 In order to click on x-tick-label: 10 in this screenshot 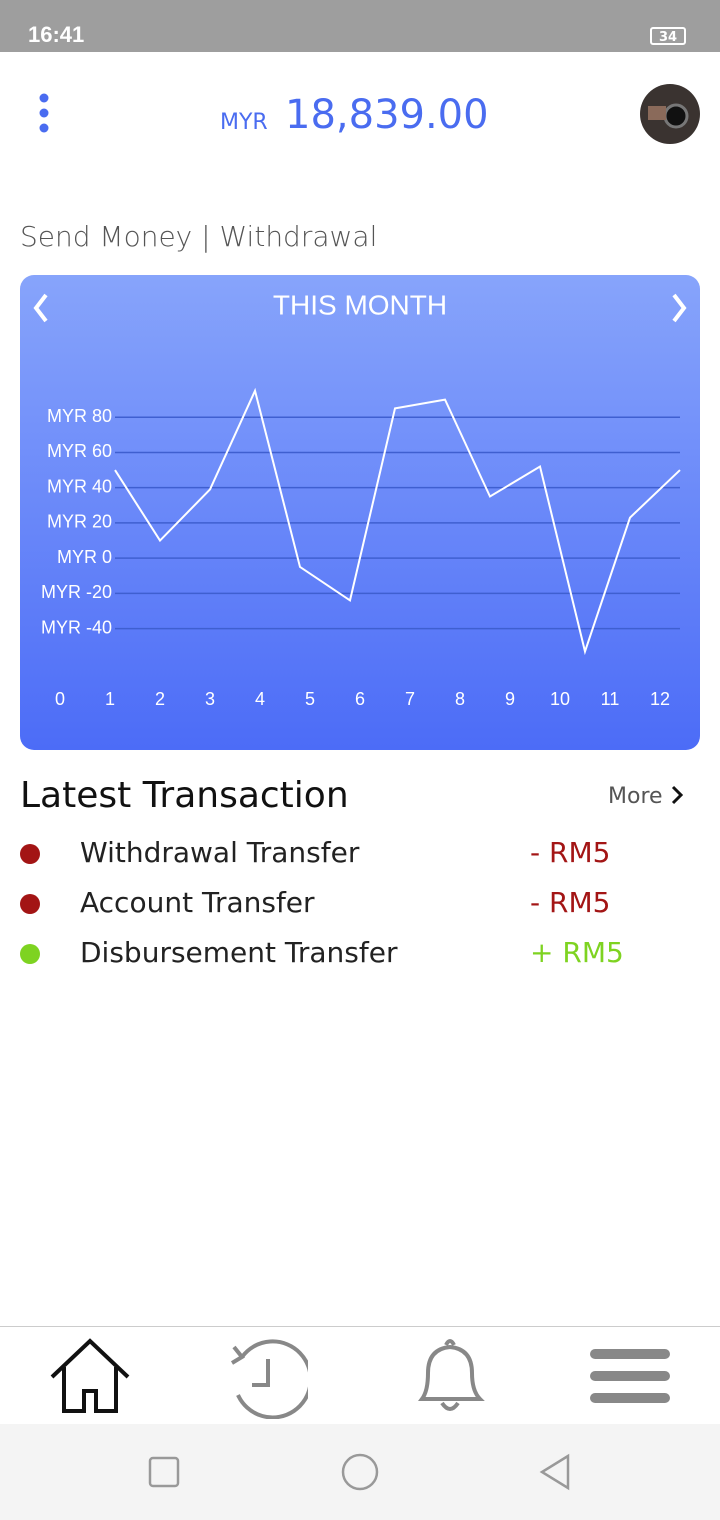, I will do `click(560, 699)`.